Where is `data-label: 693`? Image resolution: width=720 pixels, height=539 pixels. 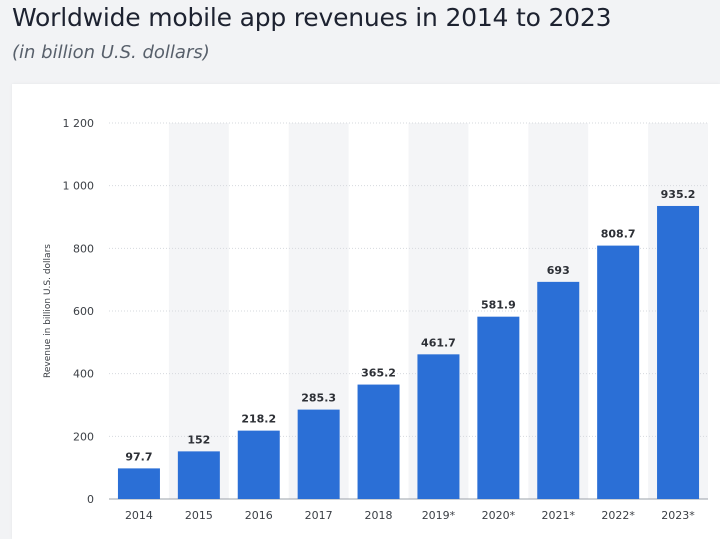 data-label: 693 is located at coordinates (558, 270).